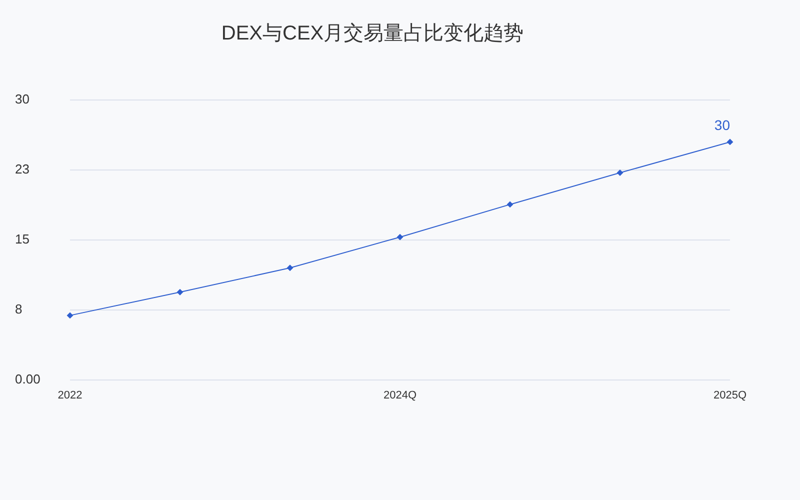 The image size is (800, 500). What do you see at coordinates (18, 308) in the screenshot?
I see `y-tick-label: 8` at bounding box center [18, 308].